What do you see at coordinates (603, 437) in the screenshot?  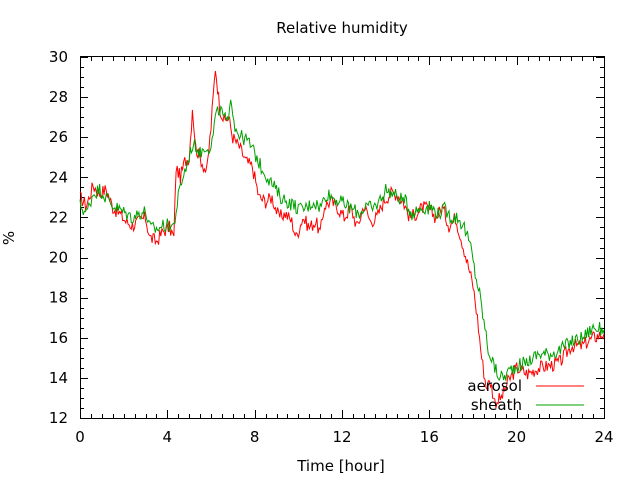 I see `x-tick-label: 24` at bounding box center [603, 437].